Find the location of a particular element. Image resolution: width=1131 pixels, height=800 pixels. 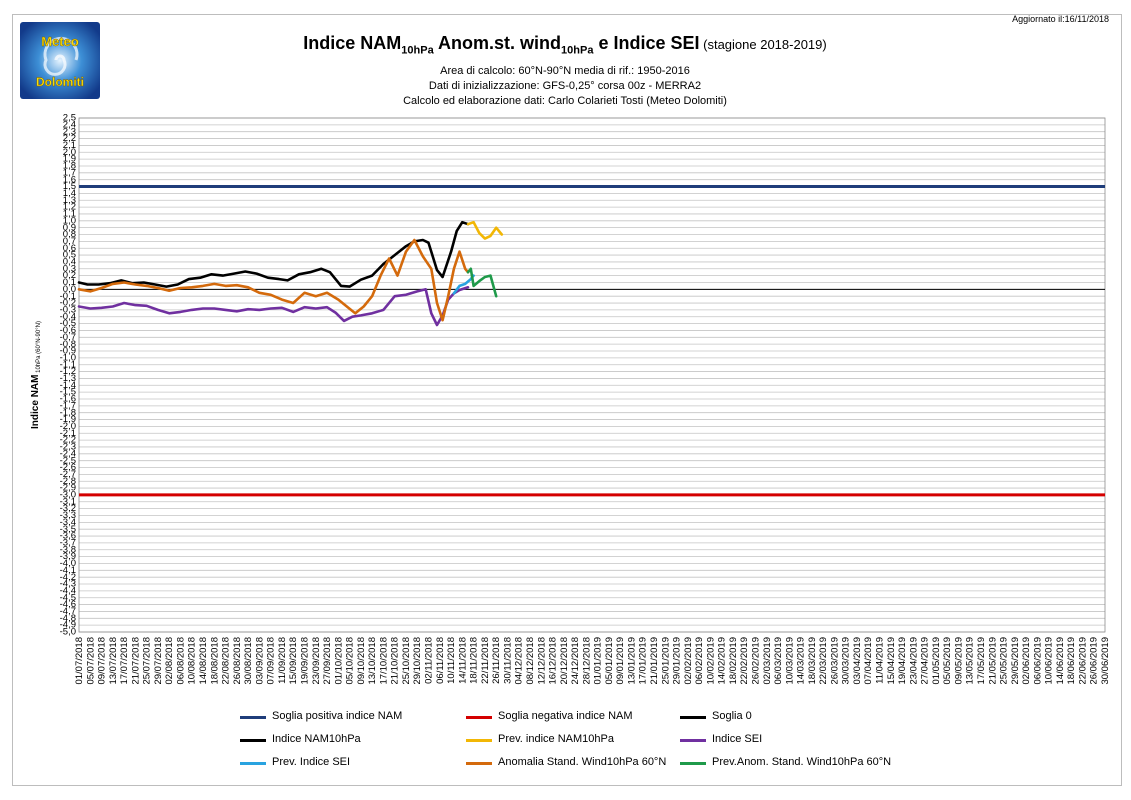

y-tick-label: 1,9 is located at coordinates (69, 159).